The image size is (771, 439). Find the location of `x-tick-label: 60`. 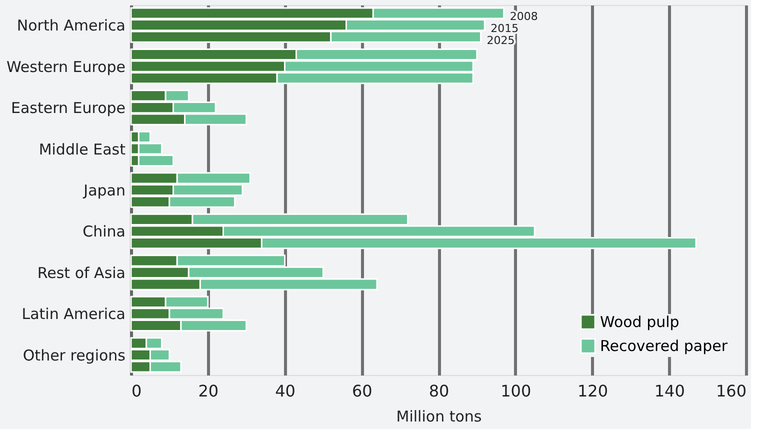

x-tick-label: 60 is located at coordinates (362, 391).